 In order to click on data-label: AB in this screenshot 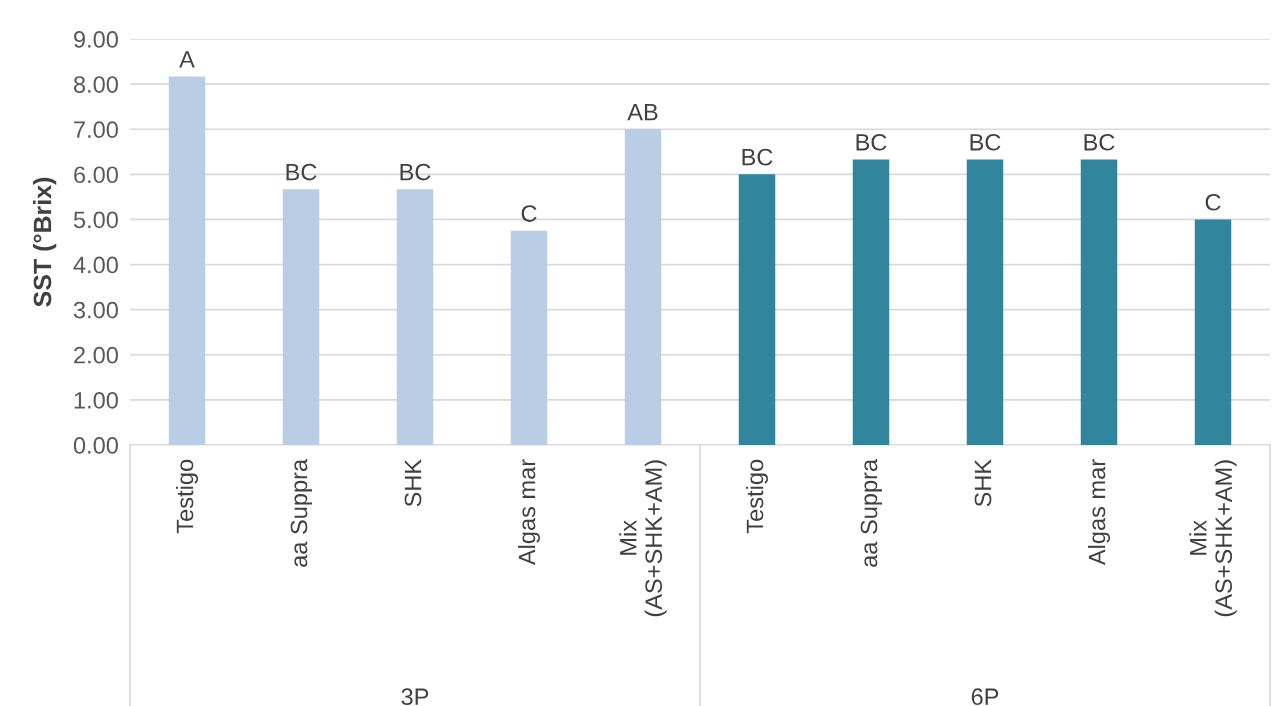, I will do `click(642, 112)`.